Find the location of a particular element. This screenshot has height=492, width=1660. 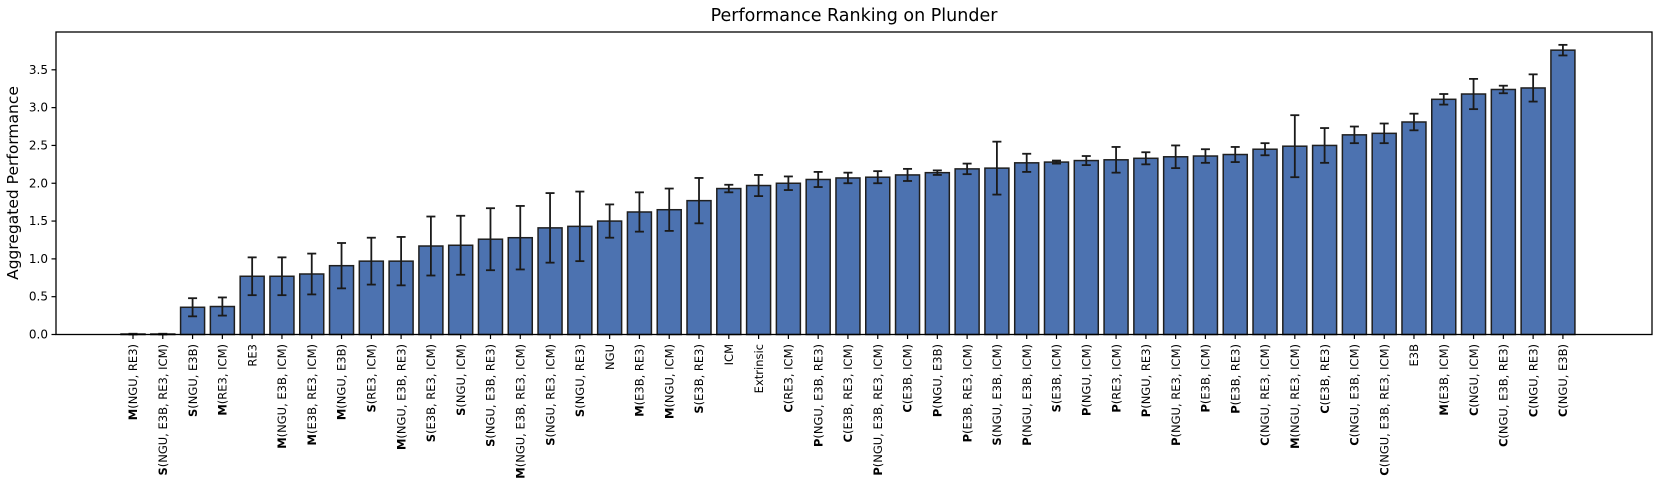

y-tick-label: 3.5 is located at coordinates (38, 70).